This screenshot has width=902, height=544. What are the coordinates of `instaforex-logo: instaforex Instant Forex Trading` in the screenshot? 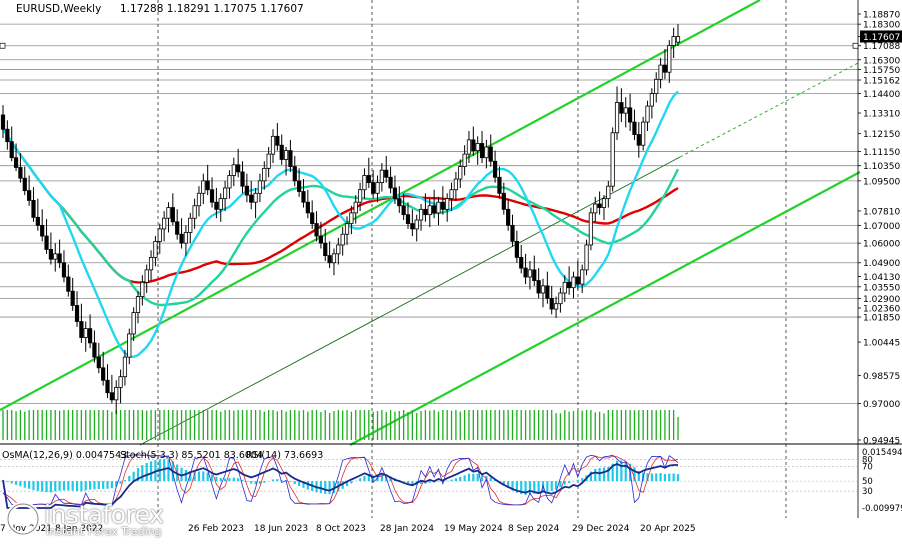 It's located at (99, 520).